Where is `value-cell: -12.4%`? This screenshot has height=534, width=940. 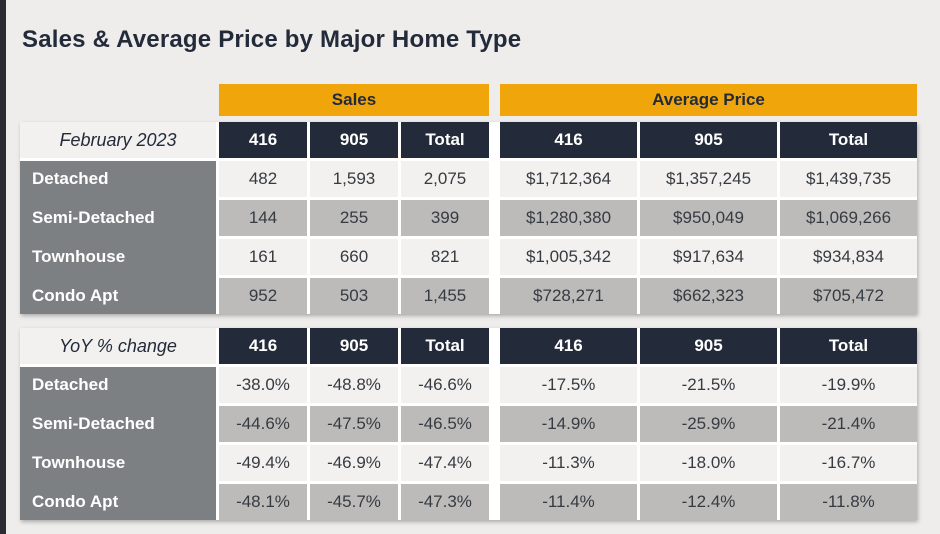 value-cell: -12.4% is located at coordinates (708, 502).